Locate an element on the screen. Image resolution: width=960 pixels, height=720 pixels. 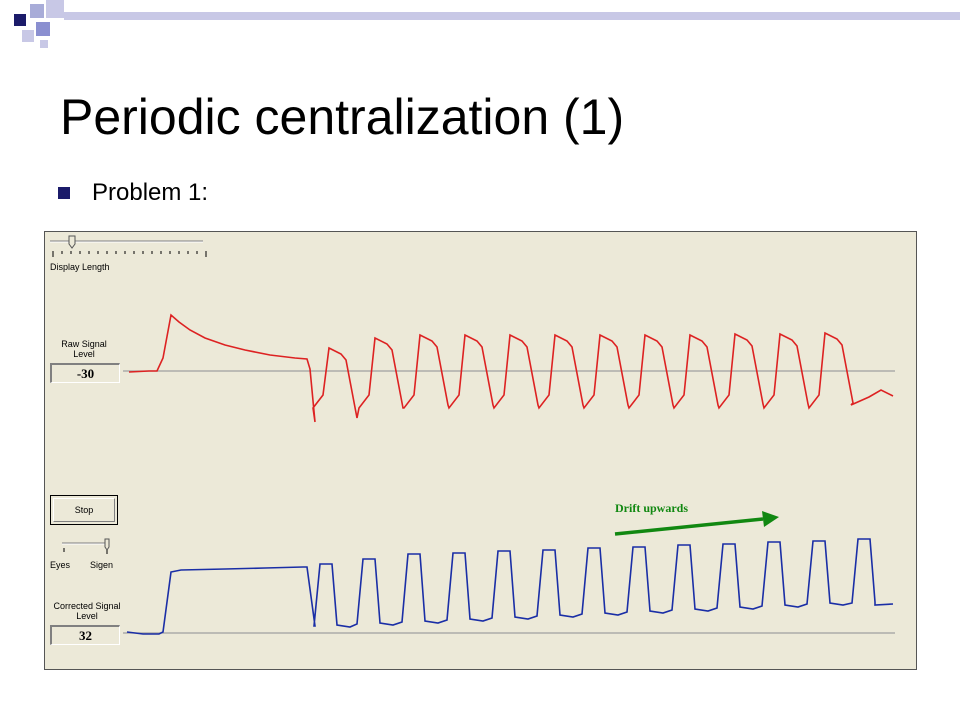
bullet-square-icon is located at coordinates (64, 193).